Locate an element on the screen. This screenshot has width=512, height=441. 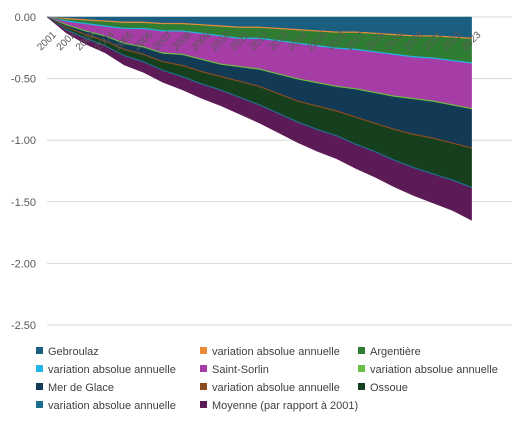
legend-label: Argentière is located at coordinates (395, 352).